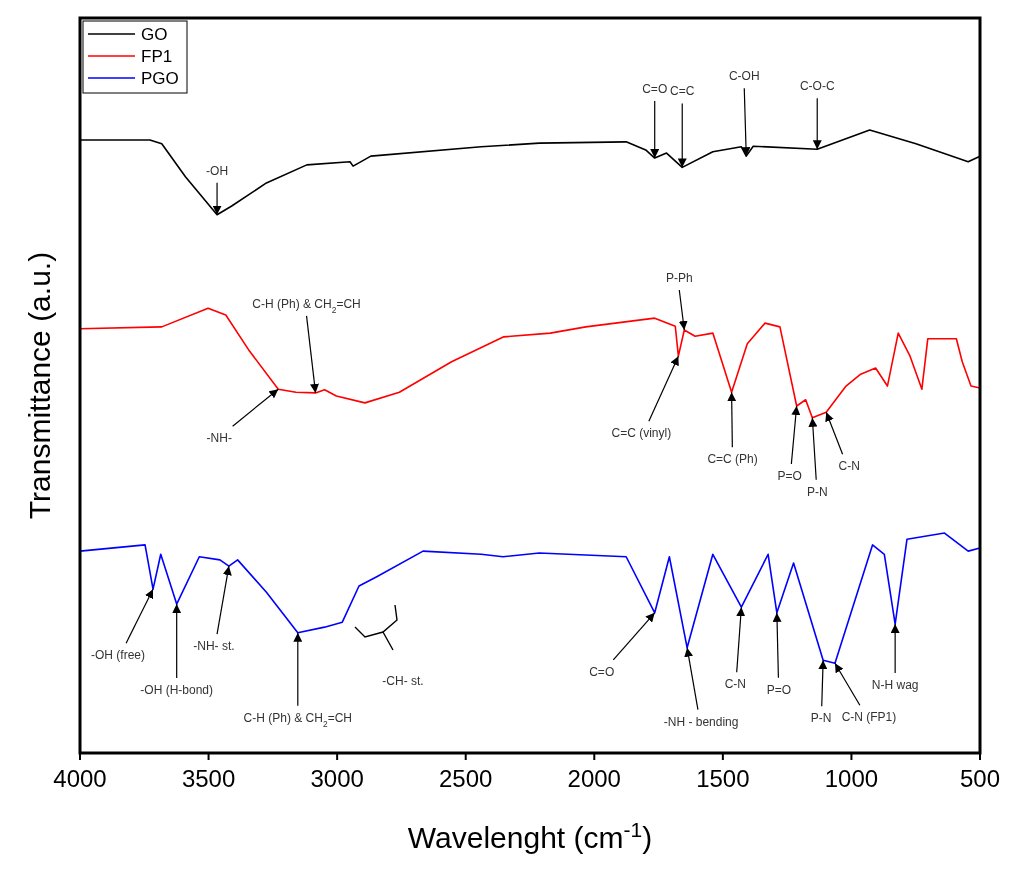 Image resolution: width=1014 pixels, height=872 pixels. What do you see at coordinates (594, 778) in the screenshot?
I see `x-tick-label: 2000` at bounding box center [594, 778].